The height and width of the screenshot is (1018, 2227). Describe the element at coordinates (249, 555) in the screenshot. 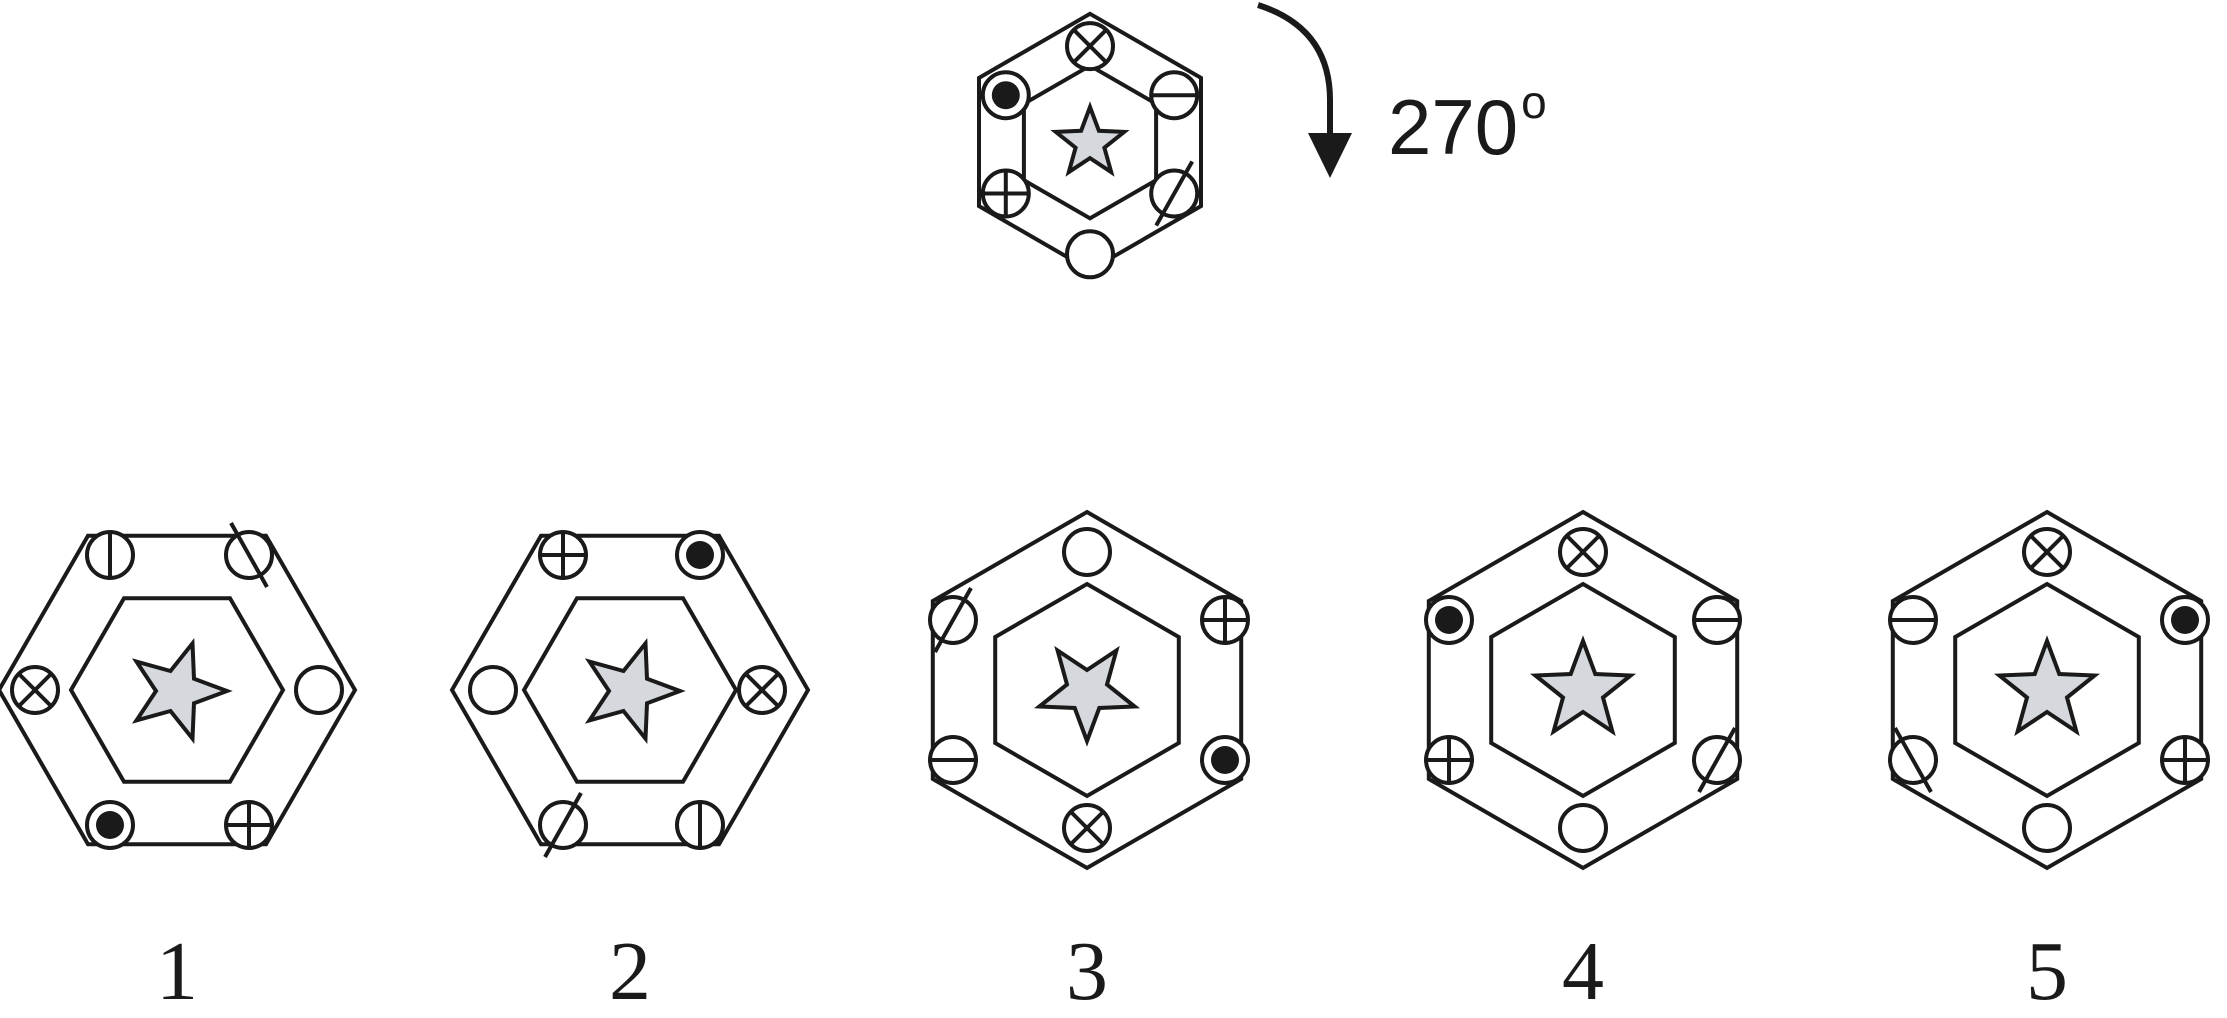

I see `backslash-circle-icon` at that location.